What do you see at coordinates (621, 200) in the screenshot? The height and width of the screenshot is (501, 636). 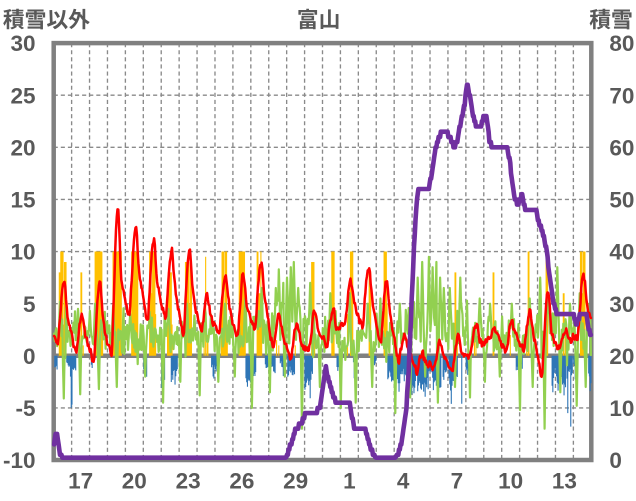 I see `svg-text: 50` at bounding box center [621, 200].